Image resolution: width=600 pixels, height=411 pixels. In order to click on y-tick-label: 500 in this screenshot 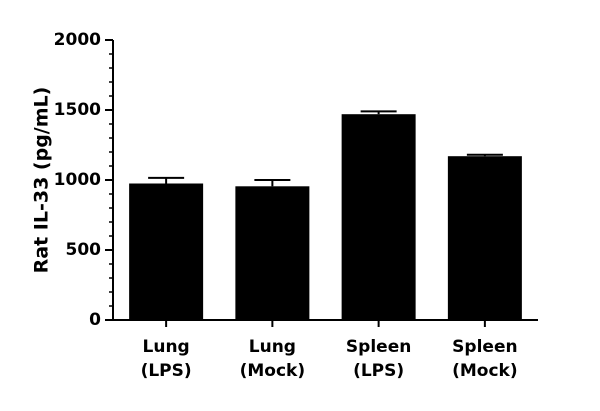, I will do `click(84, 250)`.